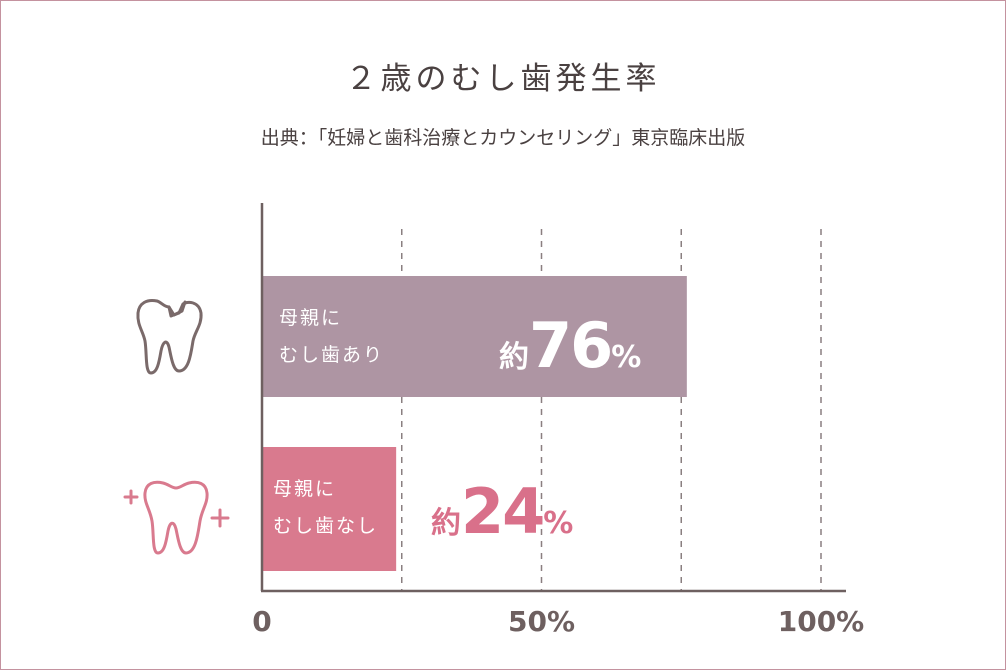  I want to click on x-tick-label: 50%, so click(541, 621).